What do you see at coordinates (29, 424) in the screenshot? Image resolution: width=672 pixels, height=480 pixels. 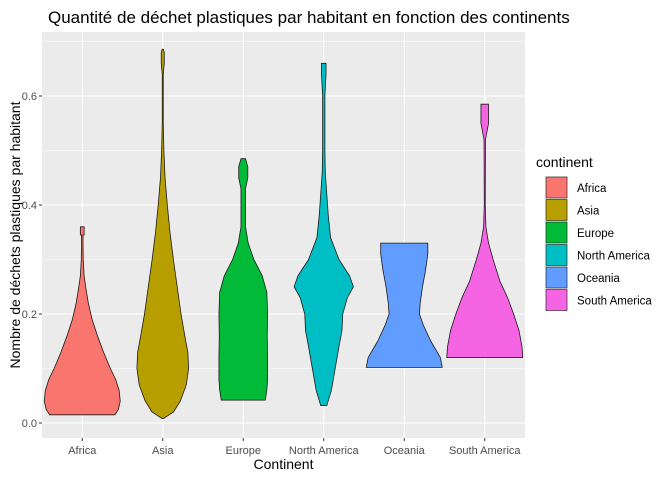 I see `y-tick-label: 0.0` at bounding box center [29, 424].